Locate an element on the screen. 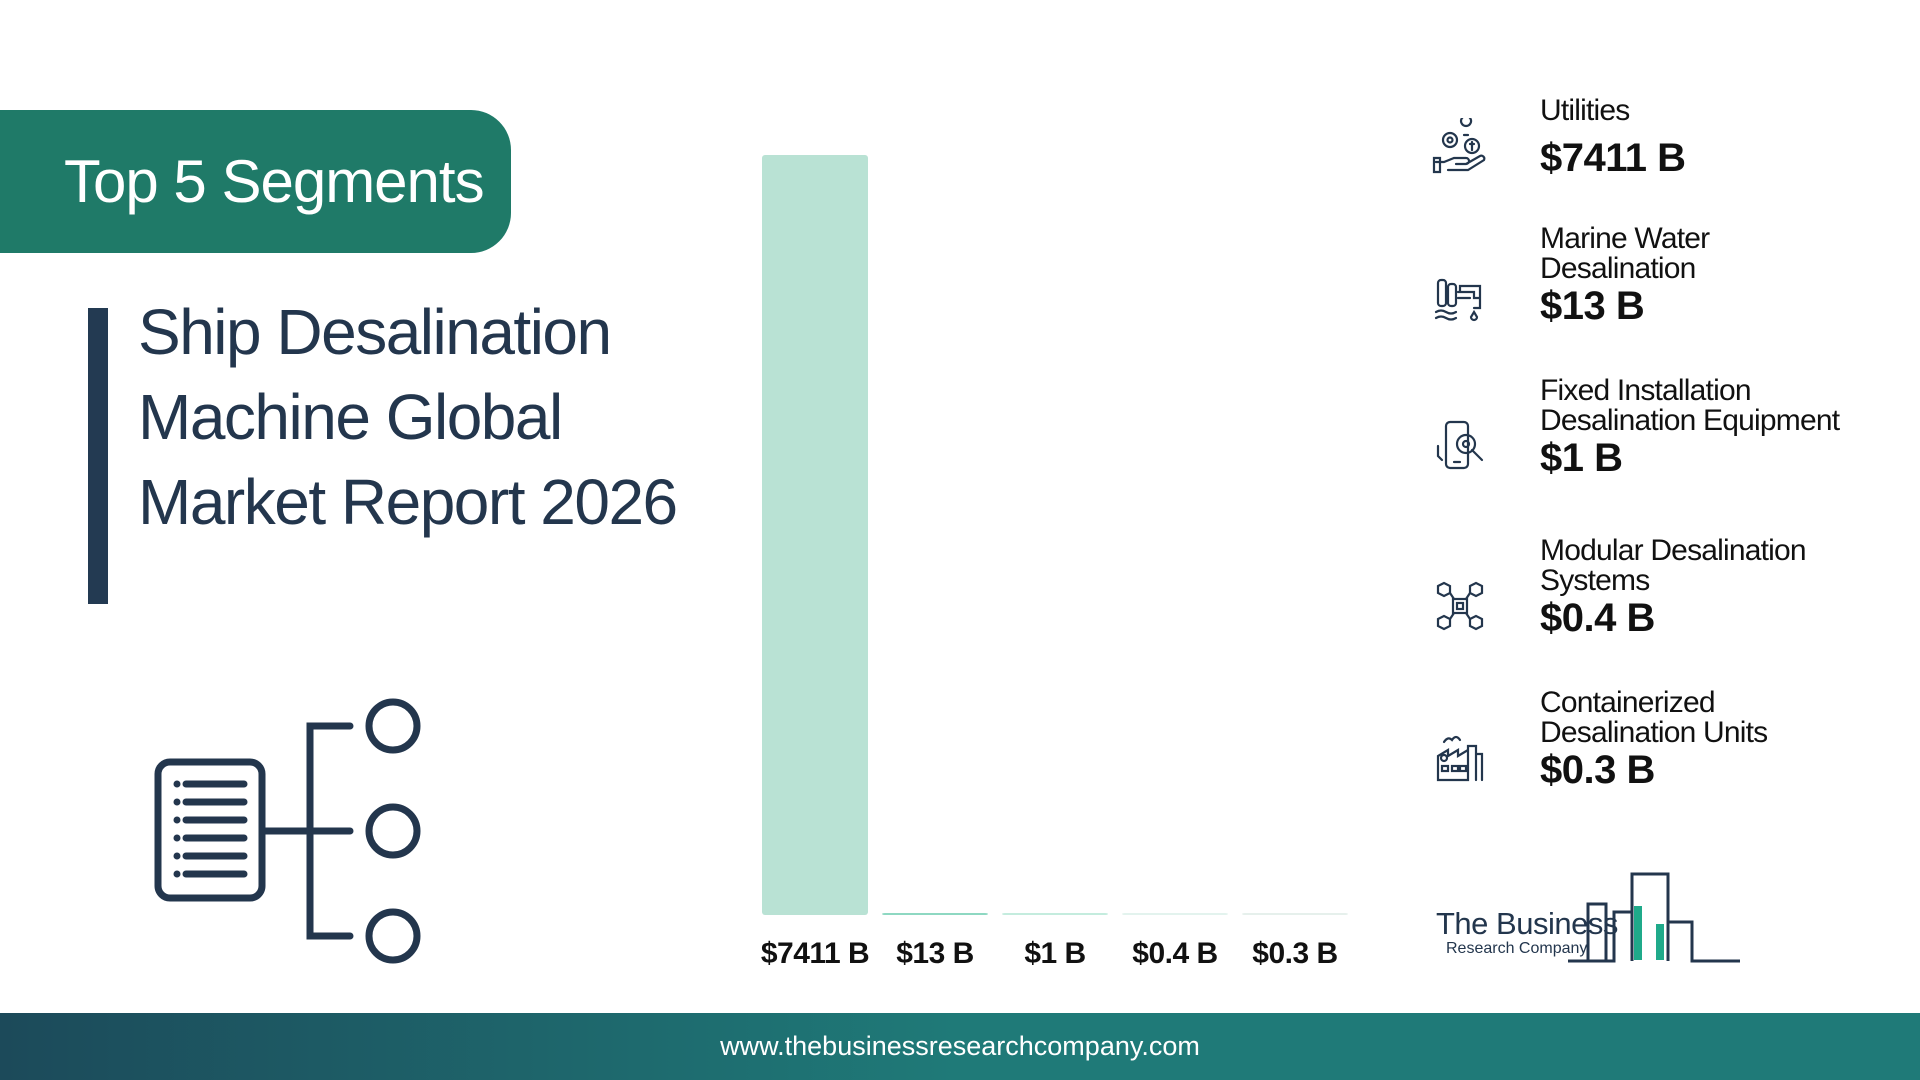 The image size is (1920, 1080). legend-name-line-1: Fixed Installation is located at coordinates (1646, 390).